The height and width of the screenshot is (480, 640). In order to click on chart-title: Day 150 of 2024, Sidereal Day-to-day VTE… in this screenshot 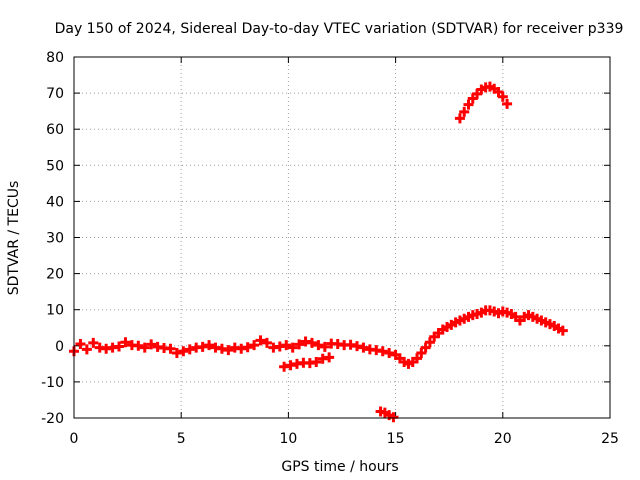, I will do `click(339, 29)`.